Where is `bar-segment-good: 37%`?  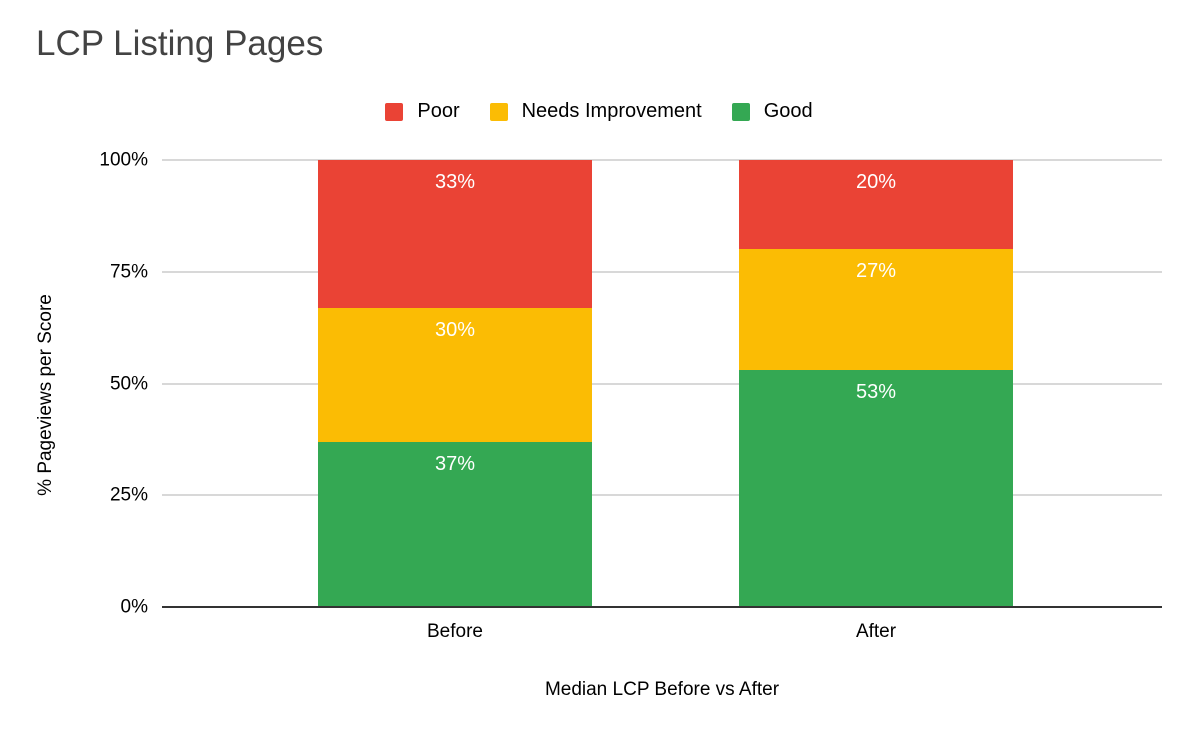
bar-segment-good: 37% is located at coordinates (455, 524).